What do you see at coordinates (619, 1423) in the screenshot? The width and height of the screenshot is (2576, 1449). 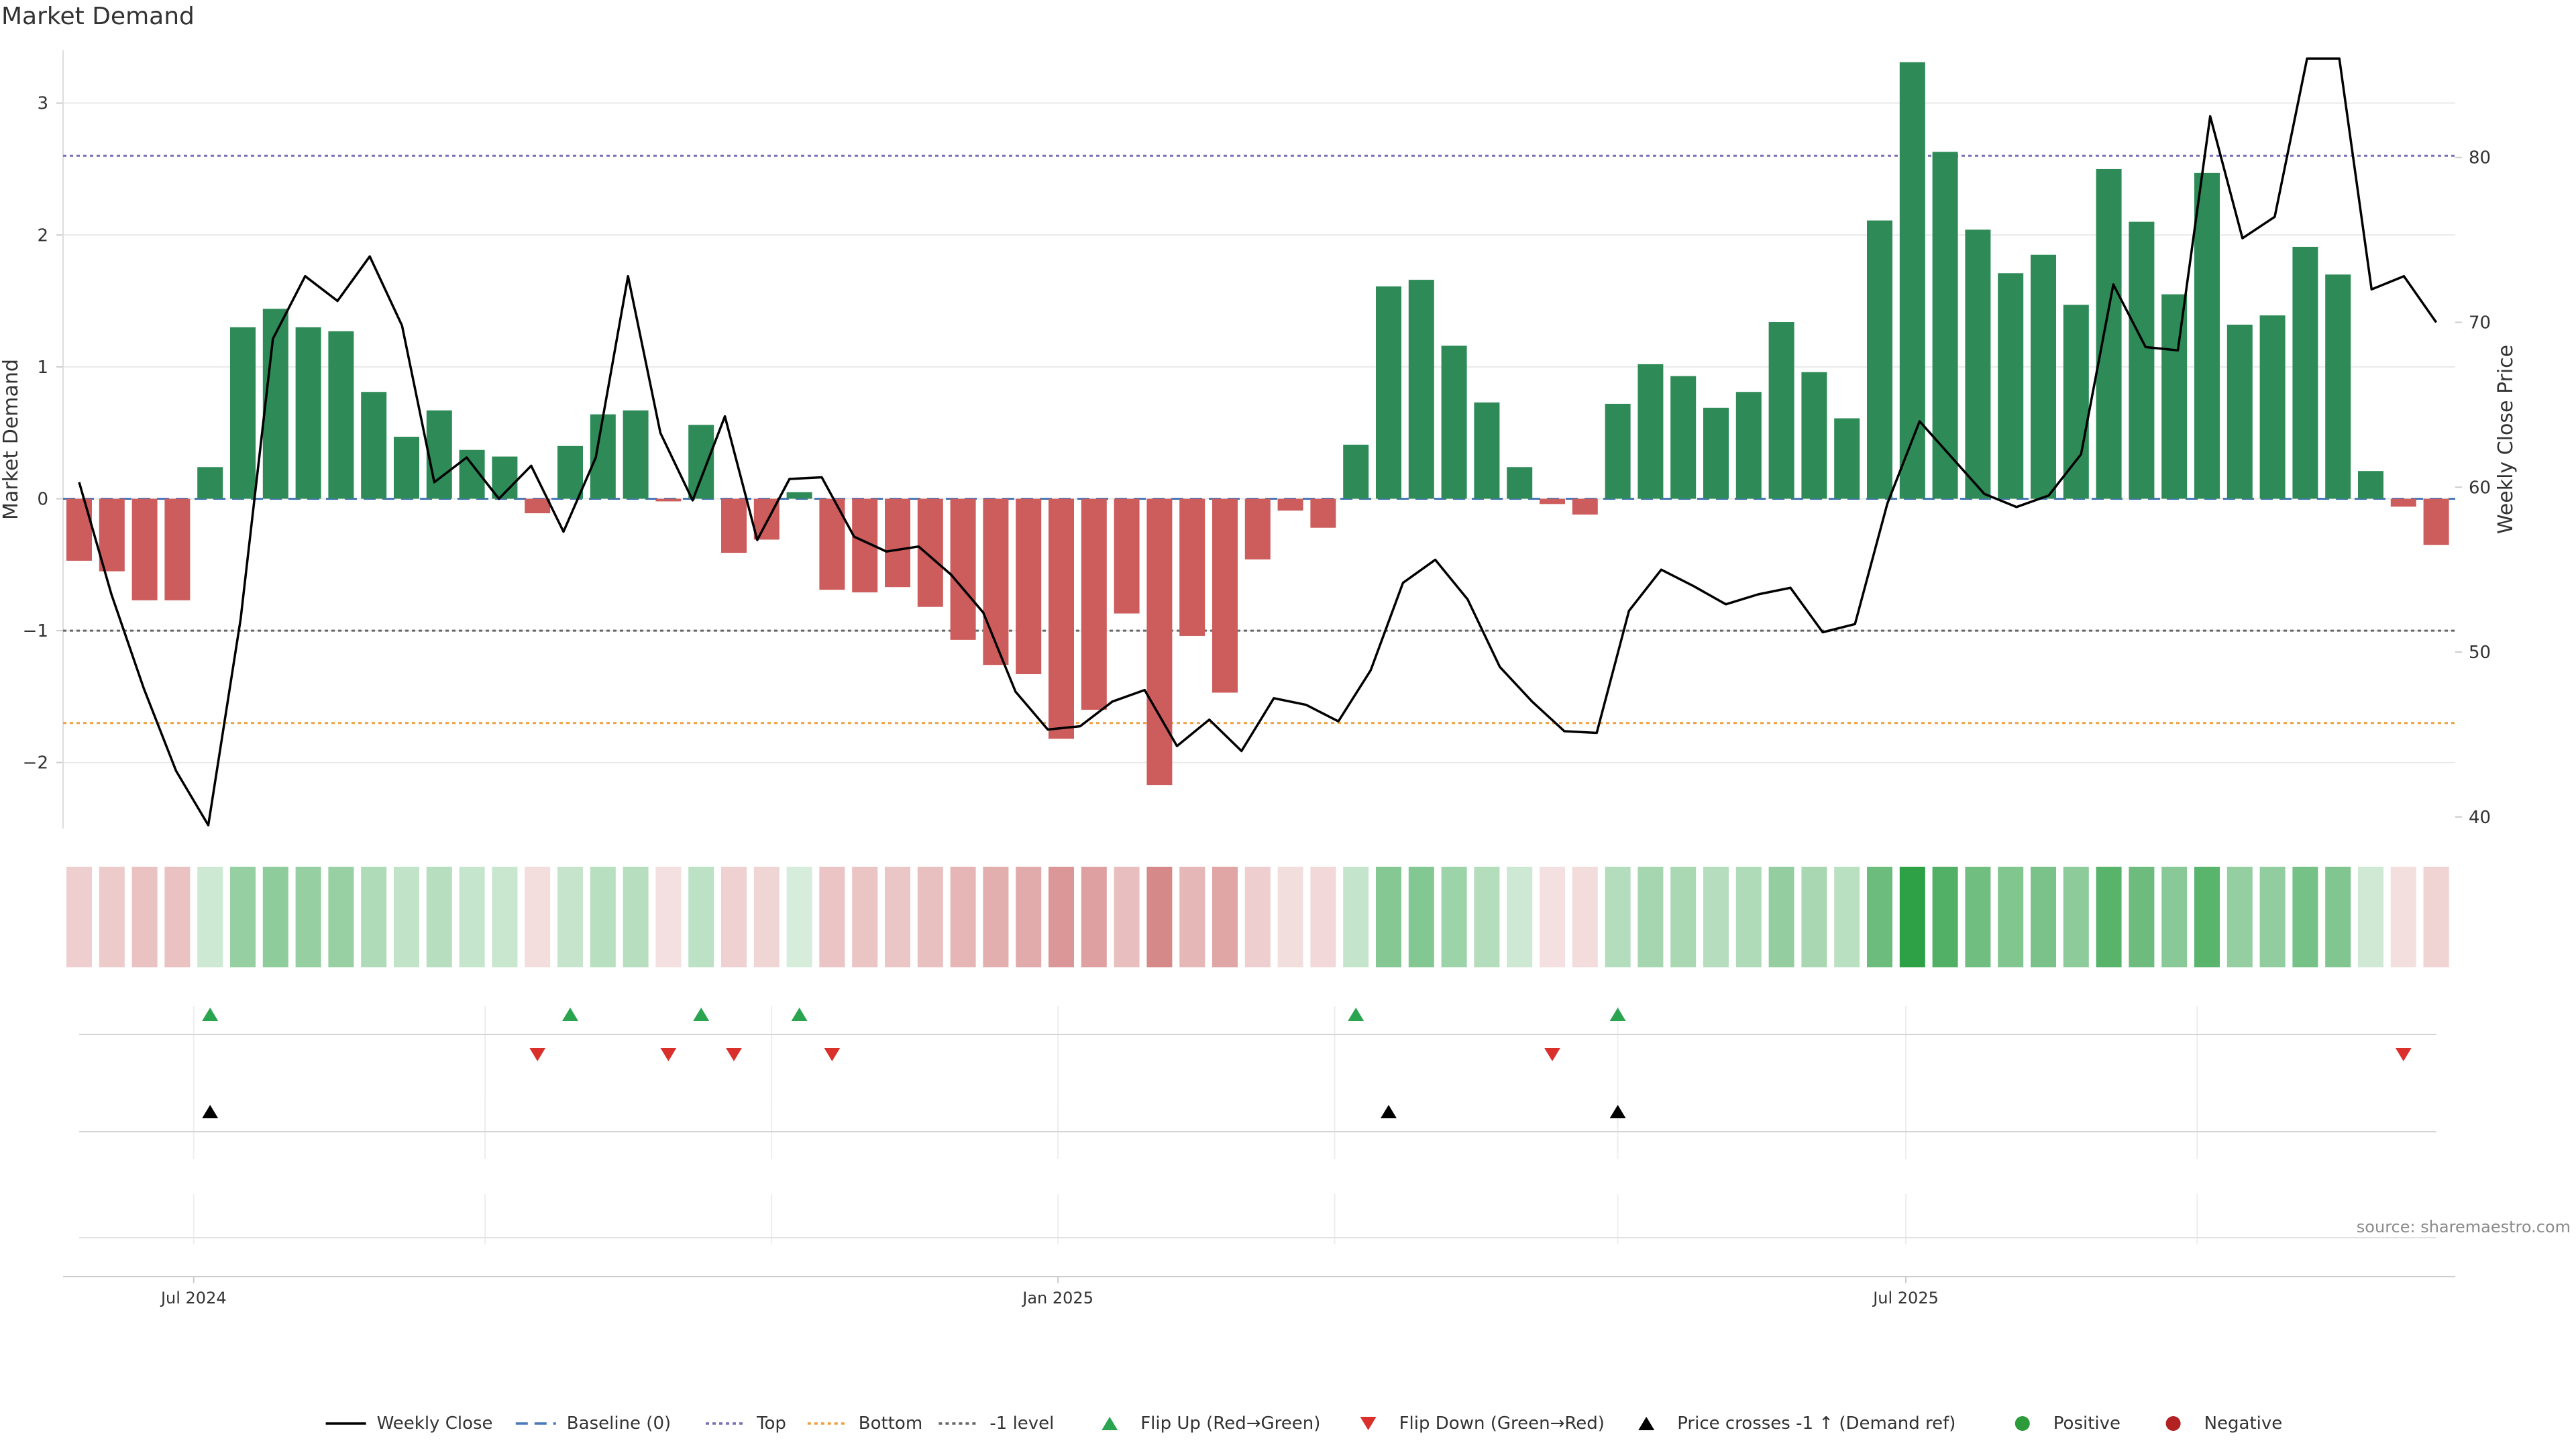 I see `legend-label: Baseline (0)` at bounding box center [619, 1423].